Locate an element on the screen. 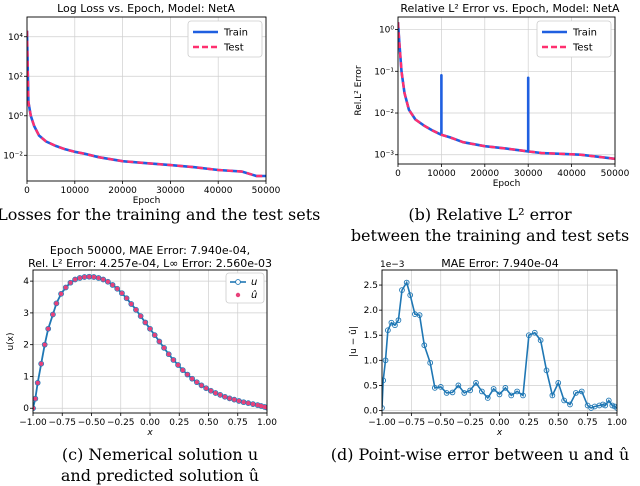 The image size is (640, 486). chart-title-d: MAE Error: 7.940e-04 is located at coordinates (500, 263).